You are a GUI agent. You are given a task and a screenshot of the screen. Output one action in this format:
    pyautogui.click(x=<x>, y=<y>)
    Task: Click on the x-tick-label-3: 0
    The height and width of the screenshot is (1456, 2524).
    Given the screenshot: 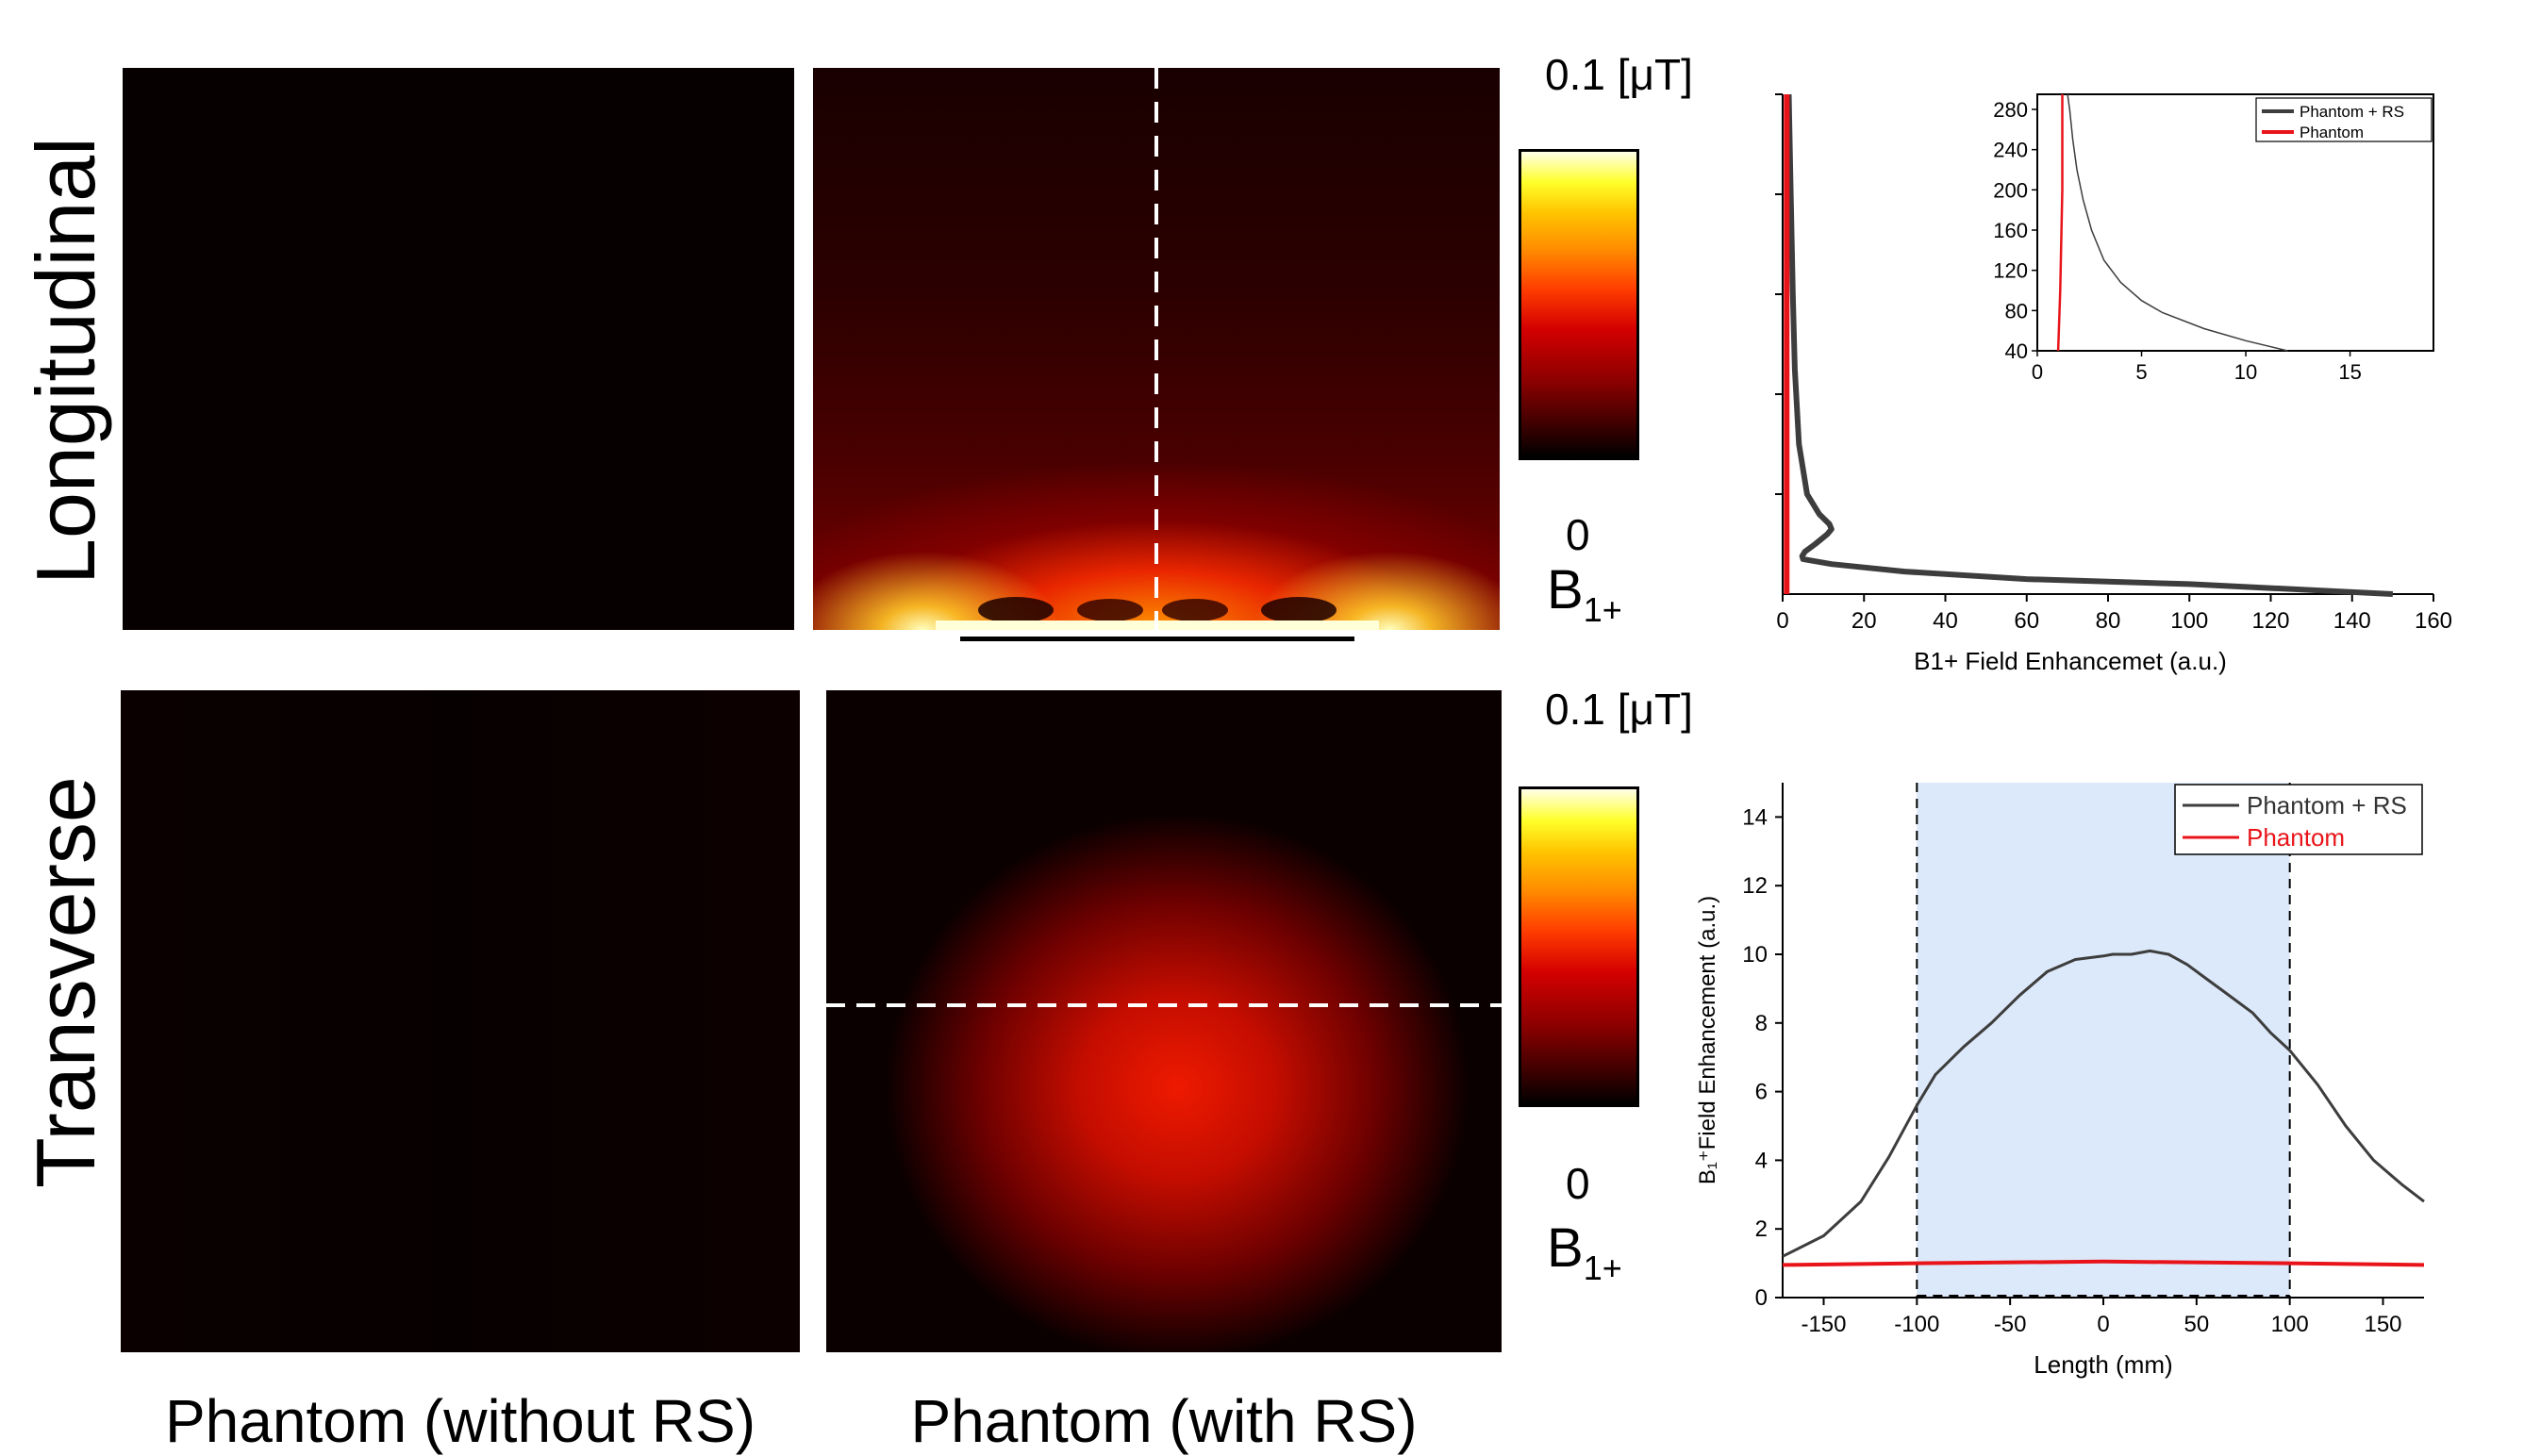 What is the action you would take?
    pyautogui.click(x=2103, y=1324)
    